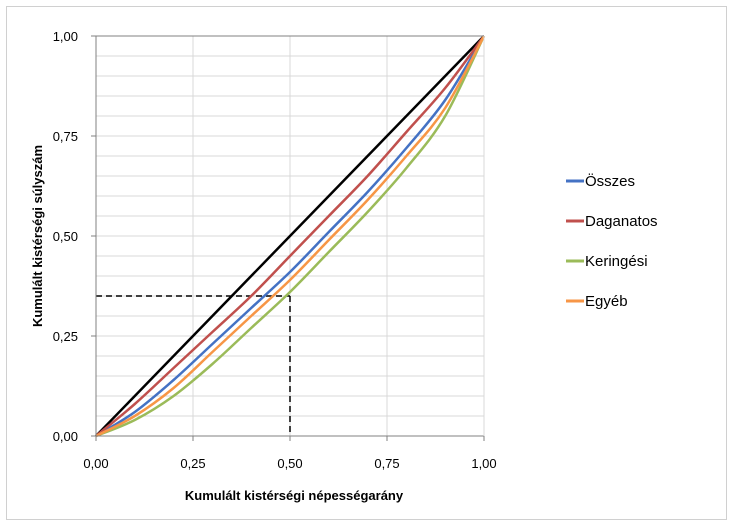 This screenshot has width=735, height=528. Describe the element at coordinates (65, 336) in the screenshot. I see `y-tick-label: 0,25` at that location.